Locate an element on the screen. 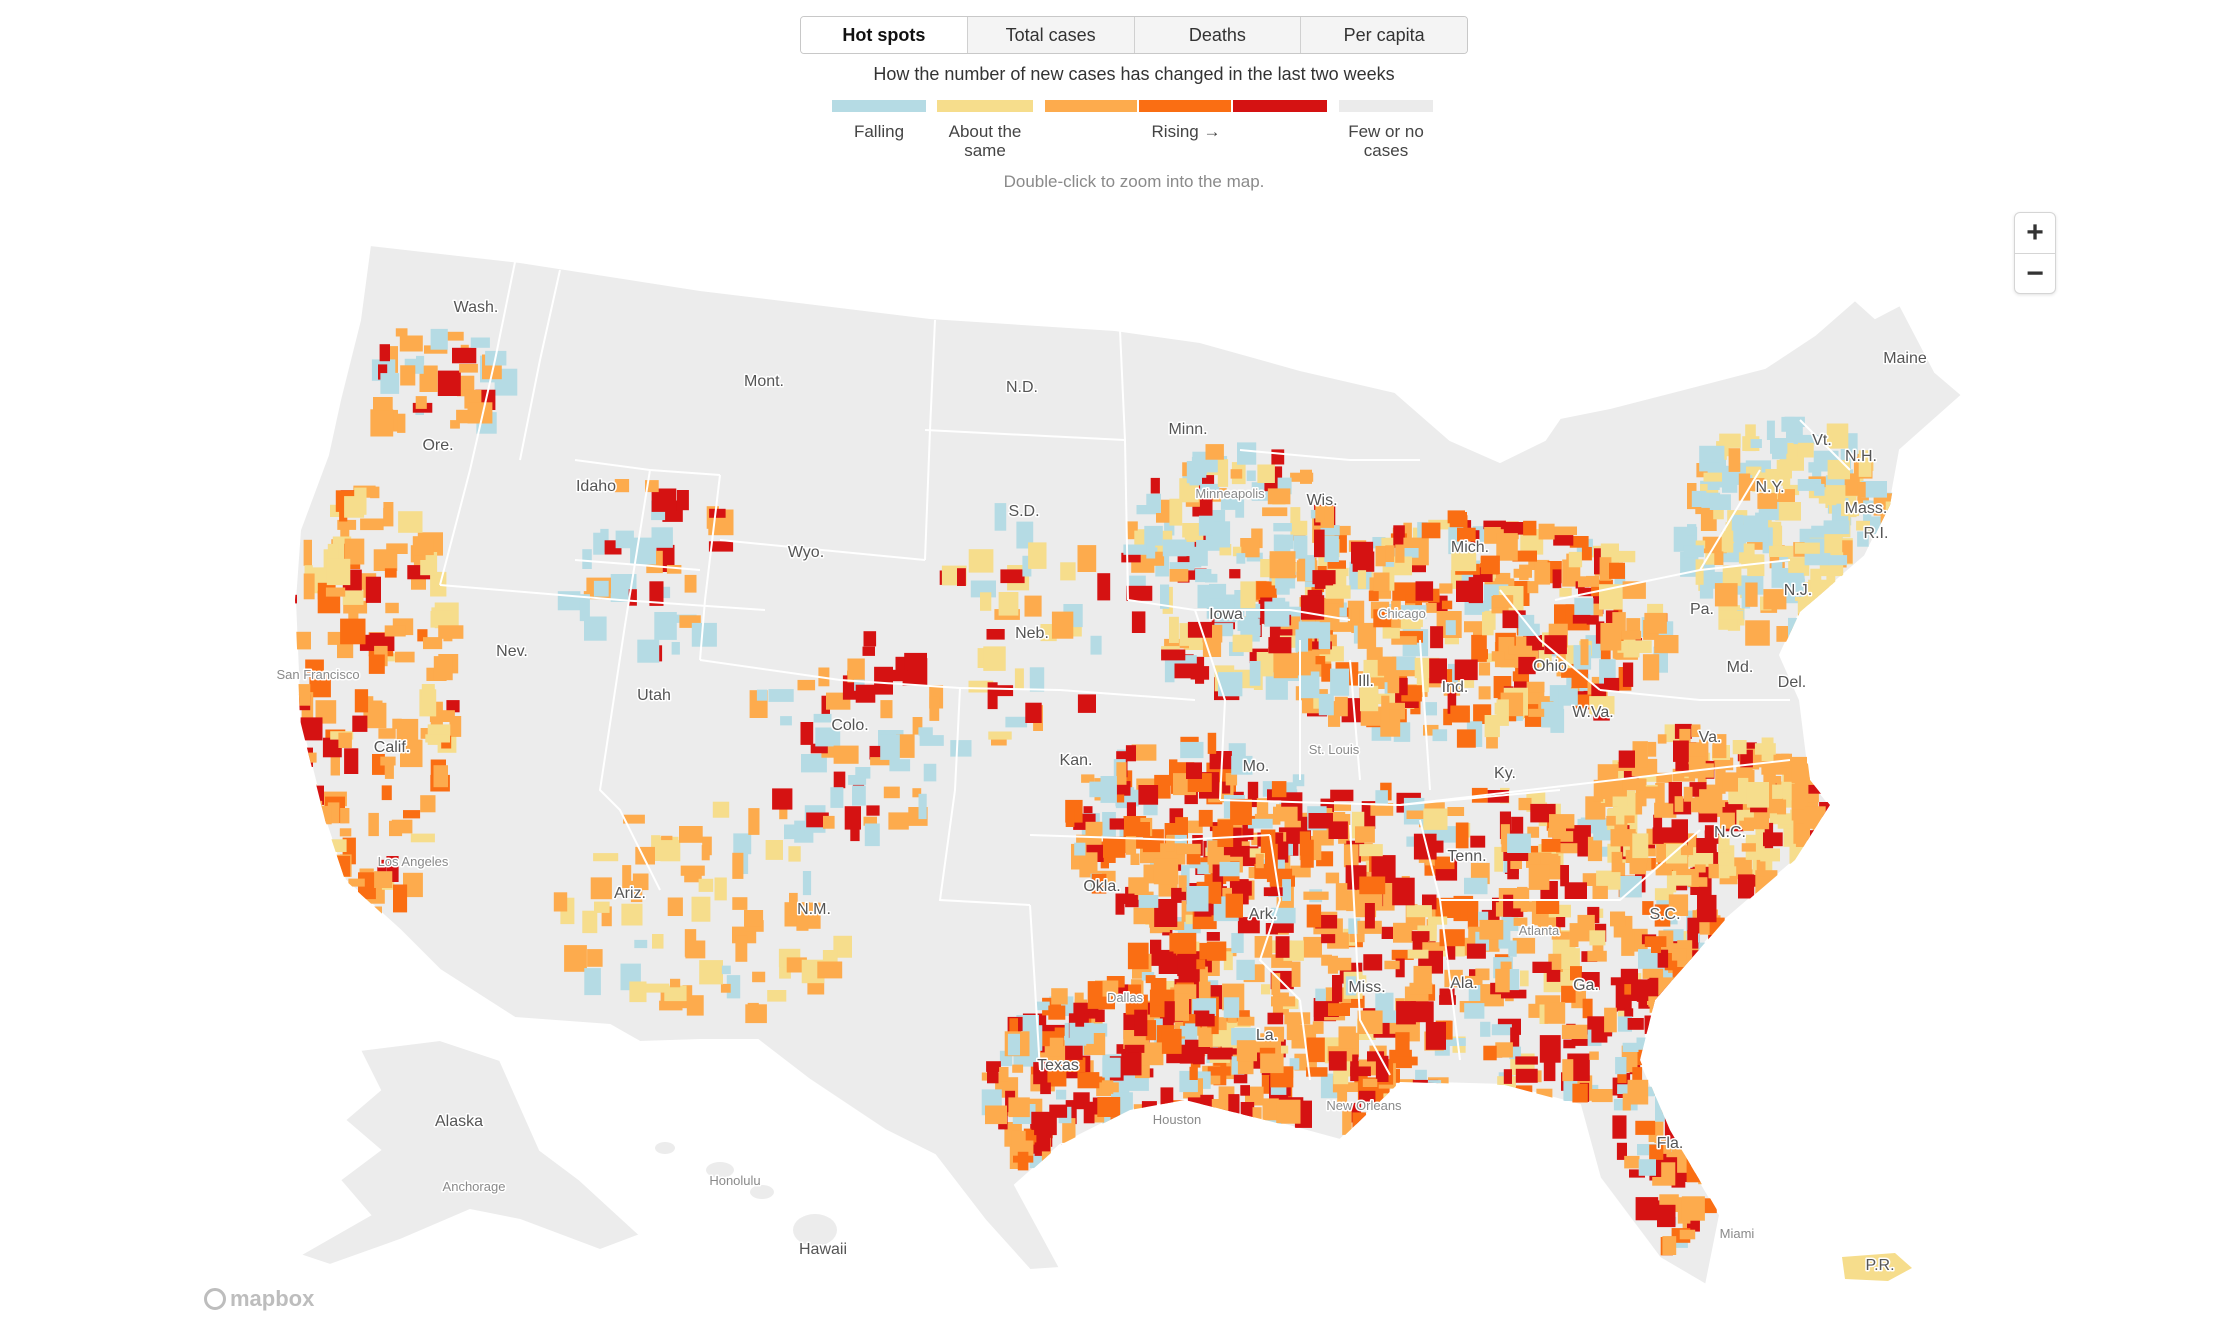 This screenshot has height=1328, width=2234. legend-few-swatch is located at coordinates (1386, 106).